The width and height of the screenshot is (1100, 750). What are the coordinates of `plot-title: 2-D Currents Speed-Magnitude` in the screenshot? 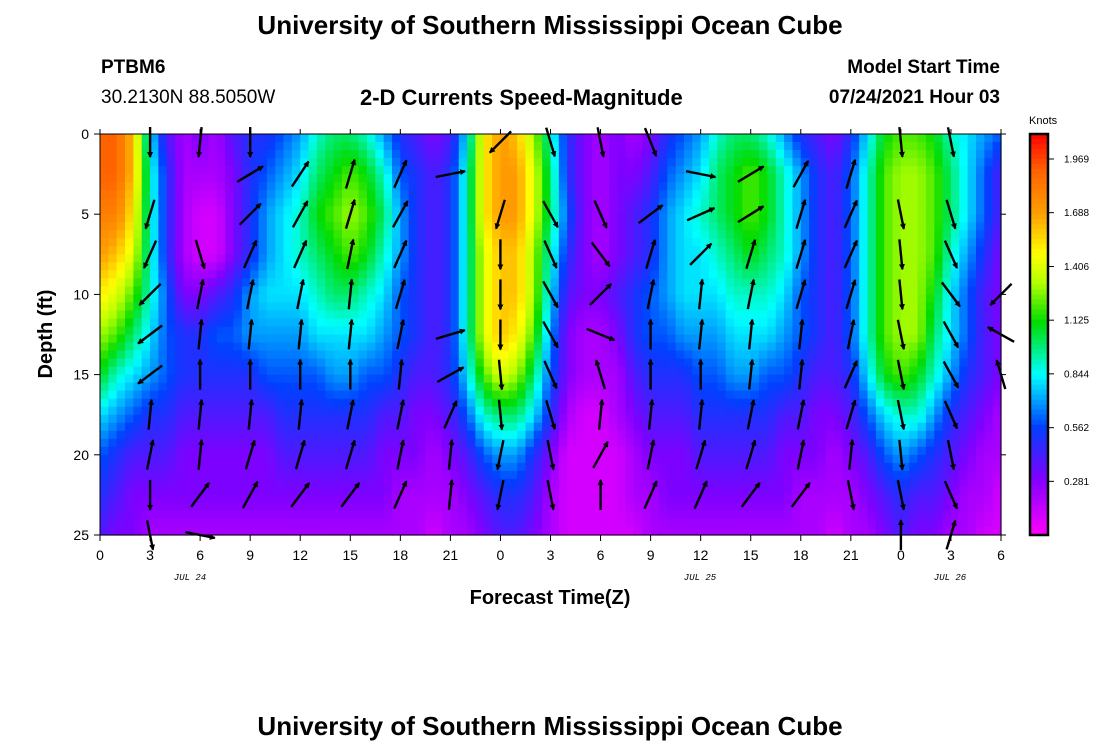 It's located at (521, 97).